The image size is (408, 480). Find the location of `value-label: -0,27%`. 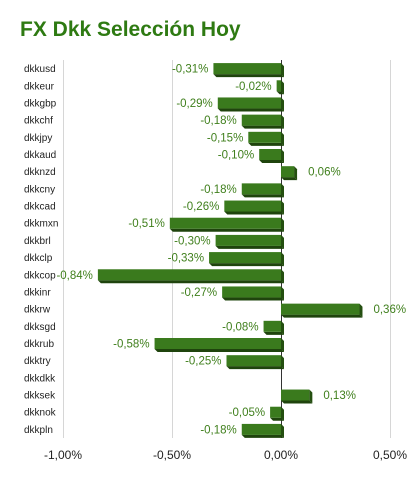

value-label: -0,27% is located at coordinates (199, 293).